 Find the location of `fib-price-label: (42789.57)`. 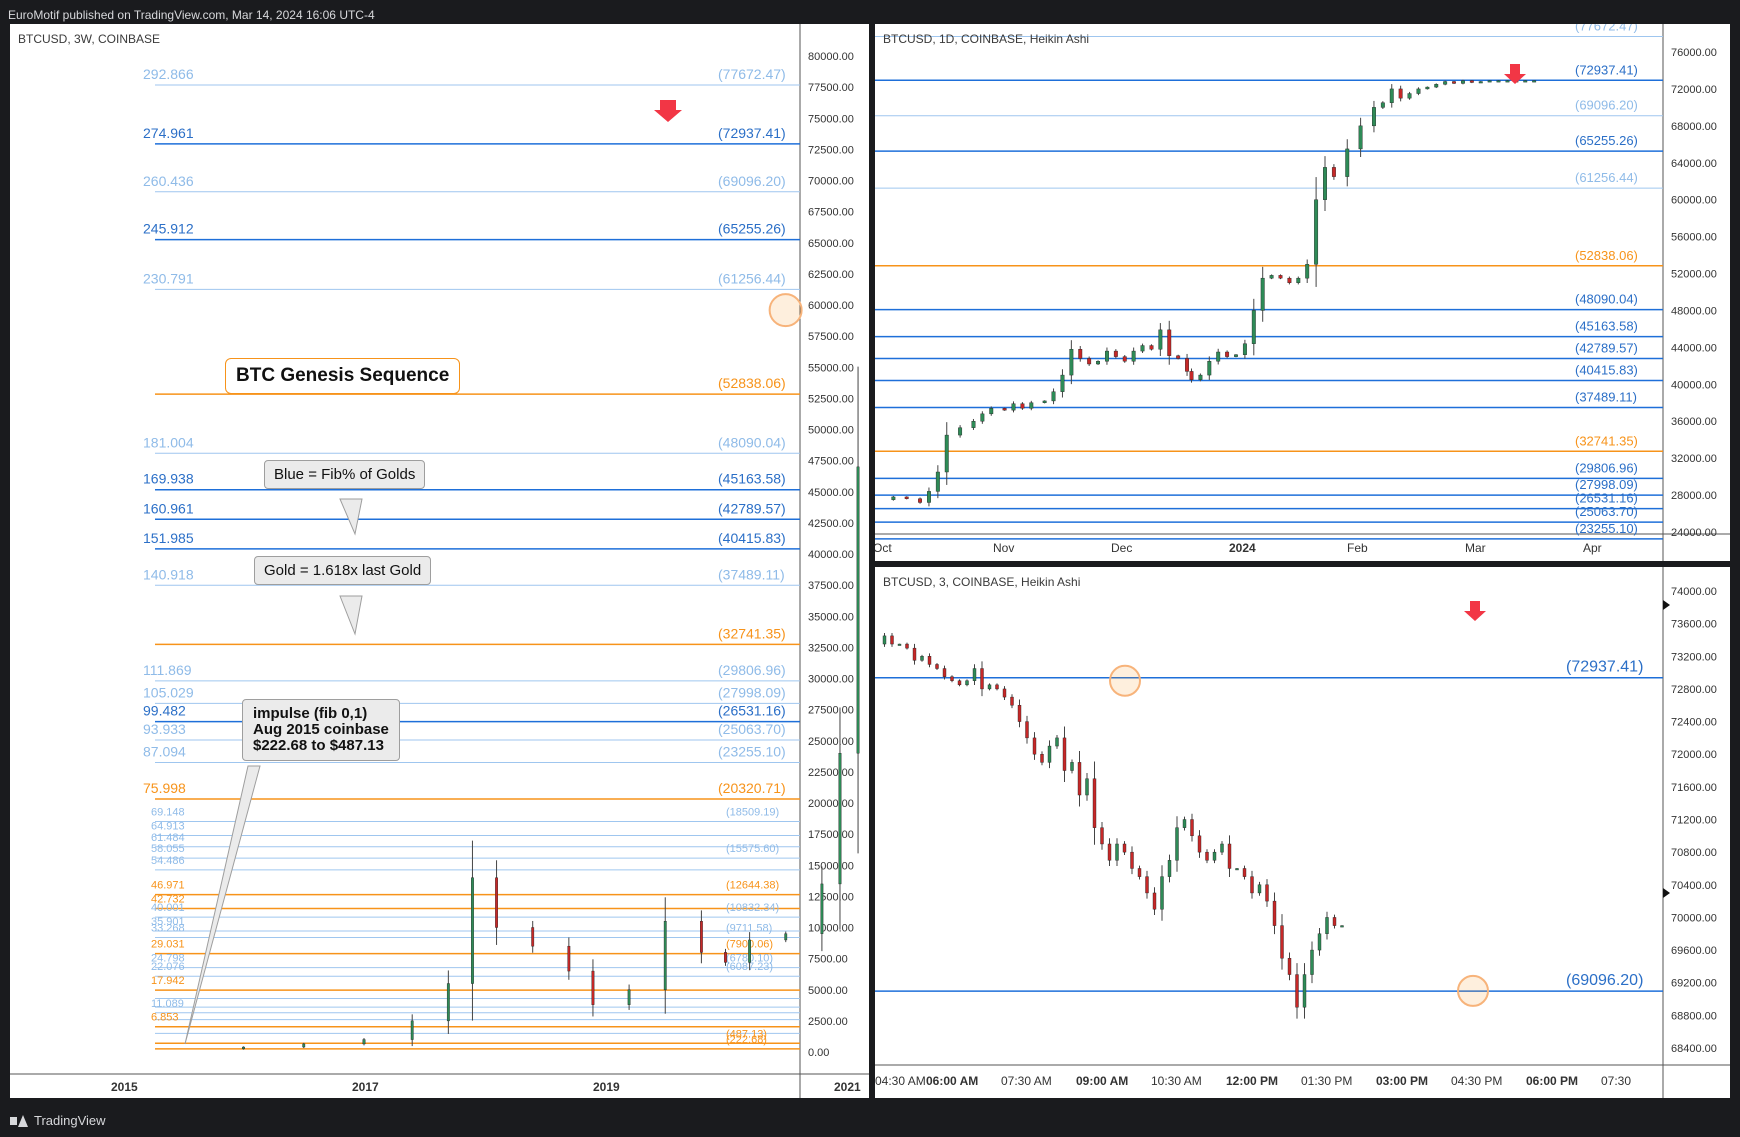

fib-price-label: (42789.57) is located at coordinates (752, 508).